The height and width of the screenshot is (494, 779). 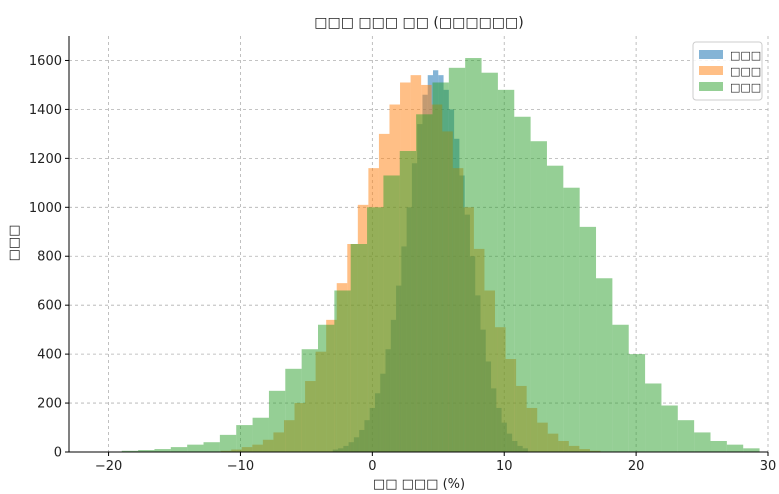 I want to click on y-axis-label: □□□, so click(x=14, y=243).